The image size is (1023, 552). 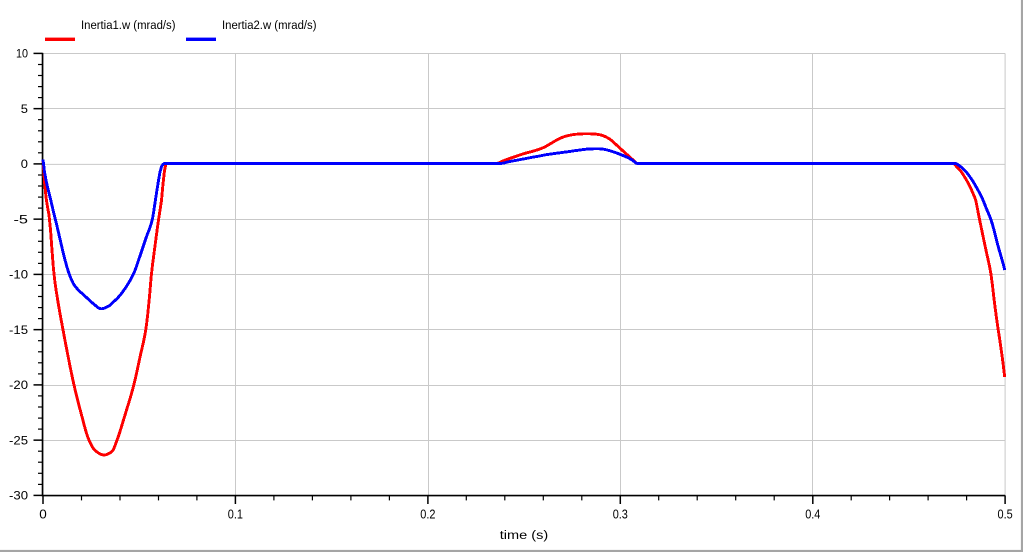 I want to click on svg-text: -5, so click(x=21, y=219).